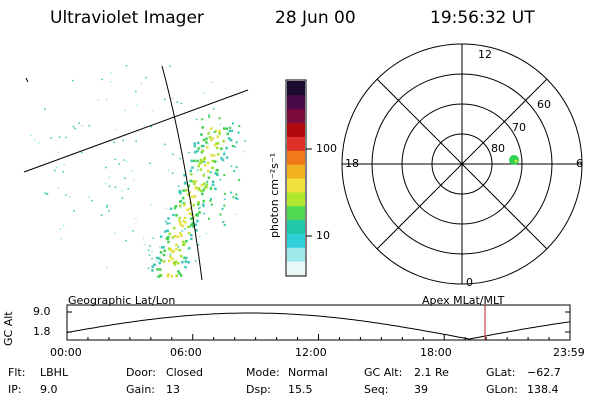 This screenshot has height=400, width=600. I want to click on mode-value: Normal, so click(308, 372).